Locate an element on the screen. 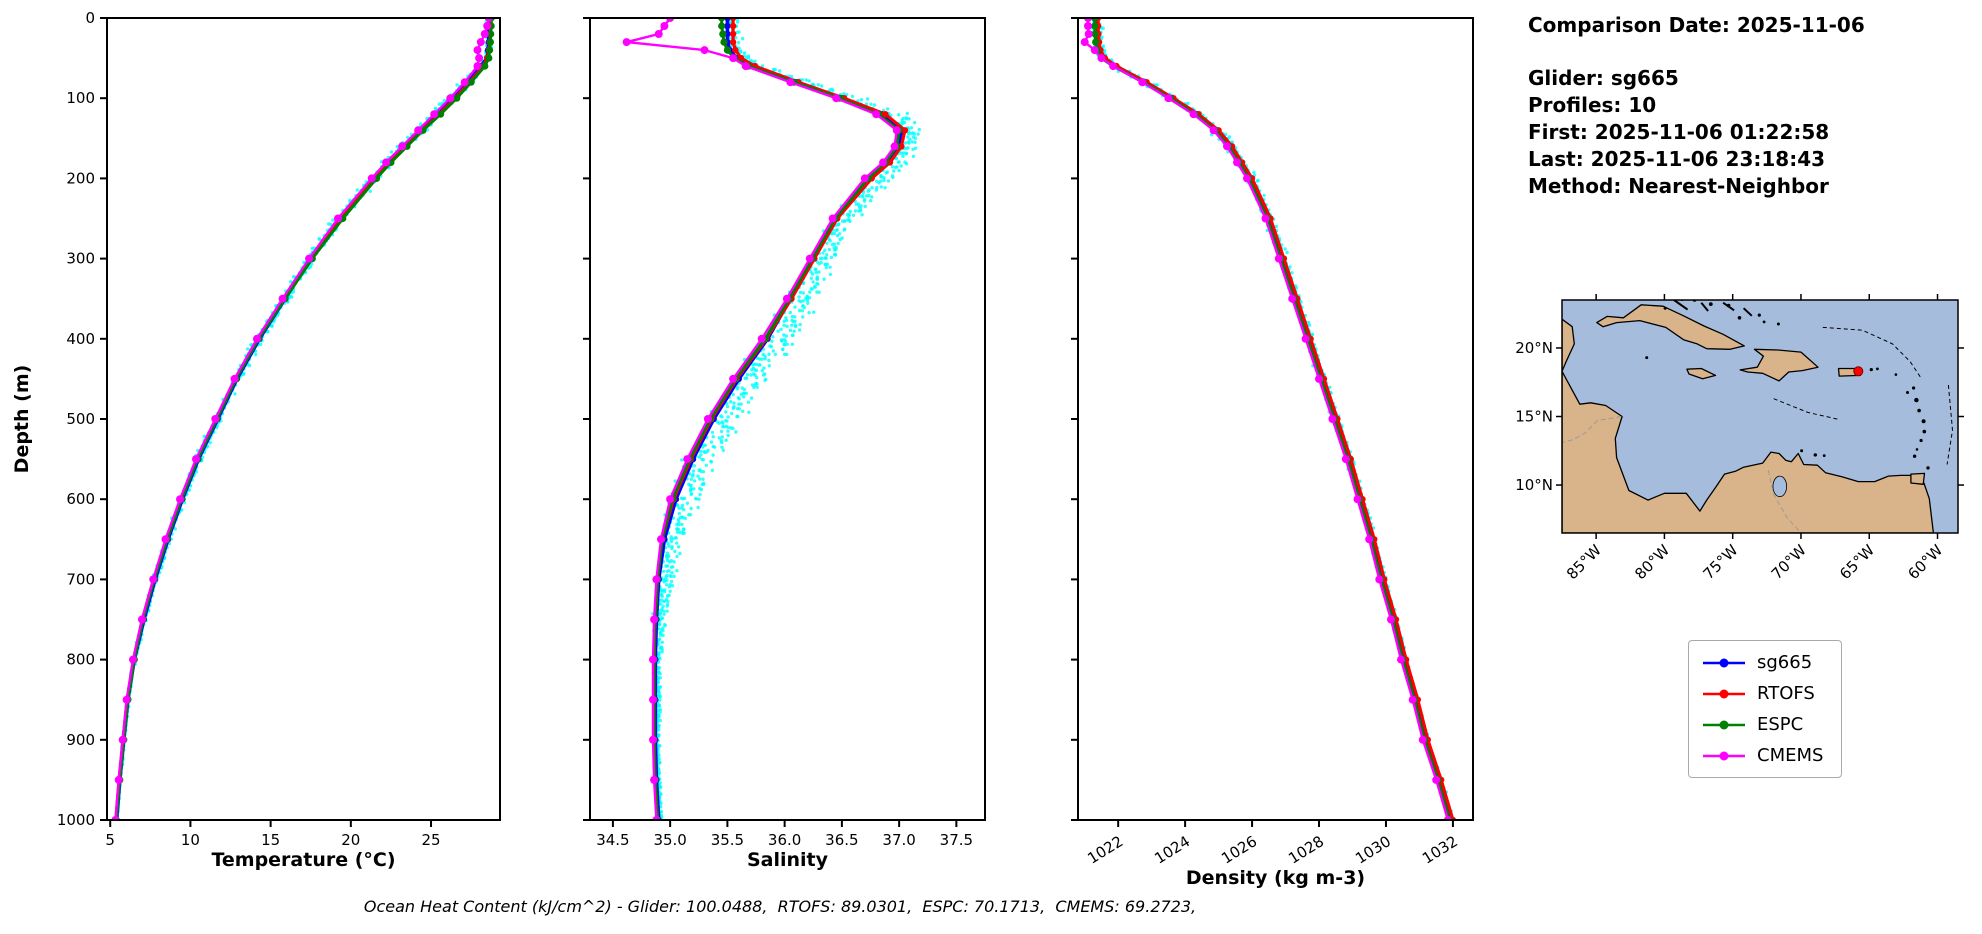 The image size is (1982, 934). small-islands is located at coordinates (1787, 385).